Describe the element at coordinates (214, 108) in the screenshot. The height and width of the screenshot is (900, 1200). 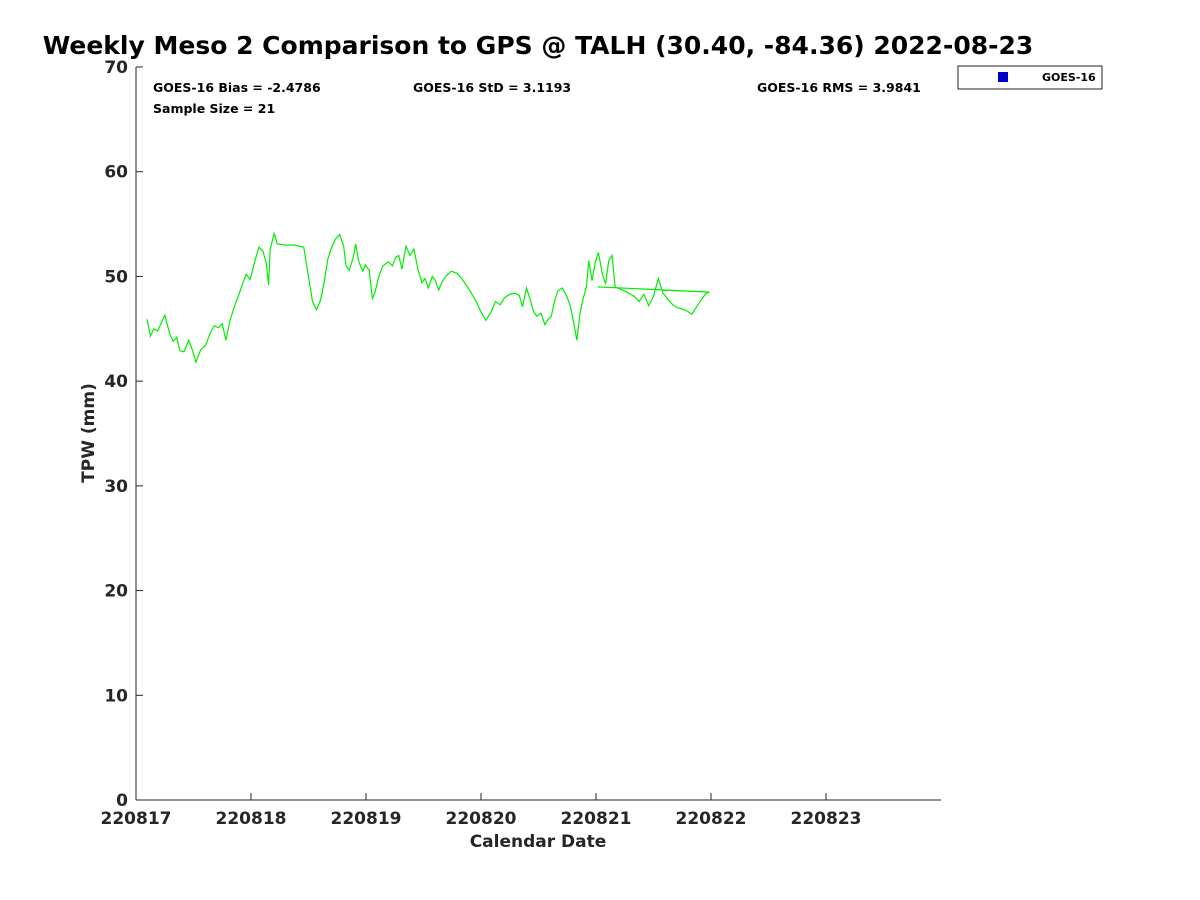
I see `sample-size-annotation: Sample Size = 21` at that location.